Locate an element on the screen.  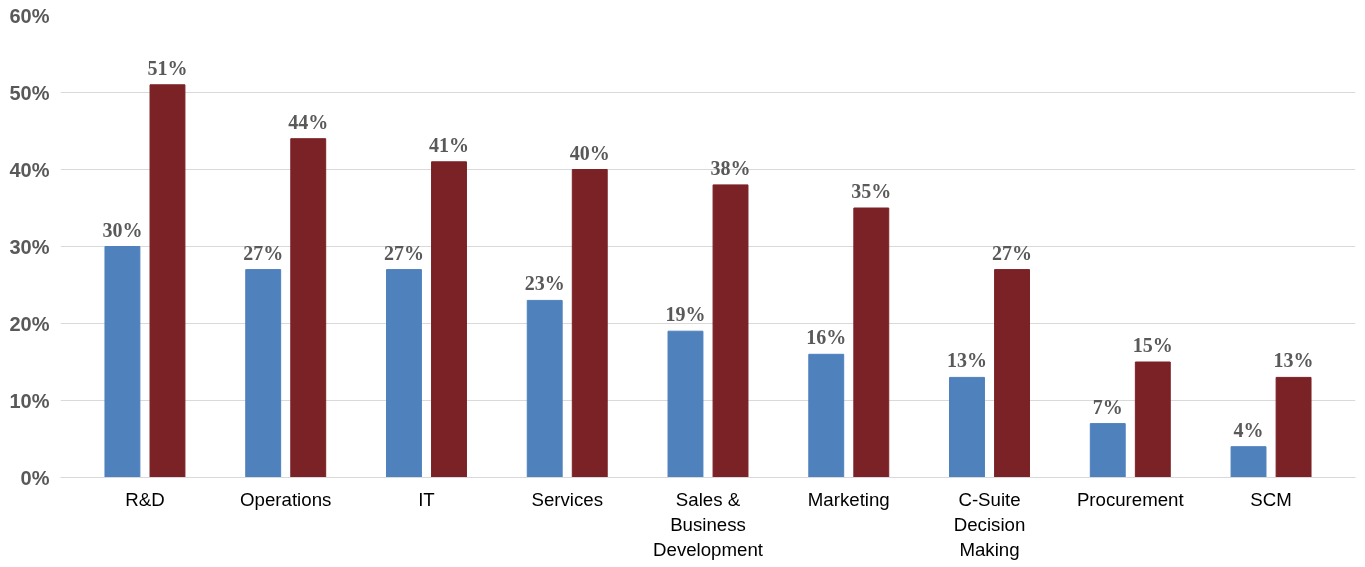
data-label: 30% is located at coordinates (122, 229).